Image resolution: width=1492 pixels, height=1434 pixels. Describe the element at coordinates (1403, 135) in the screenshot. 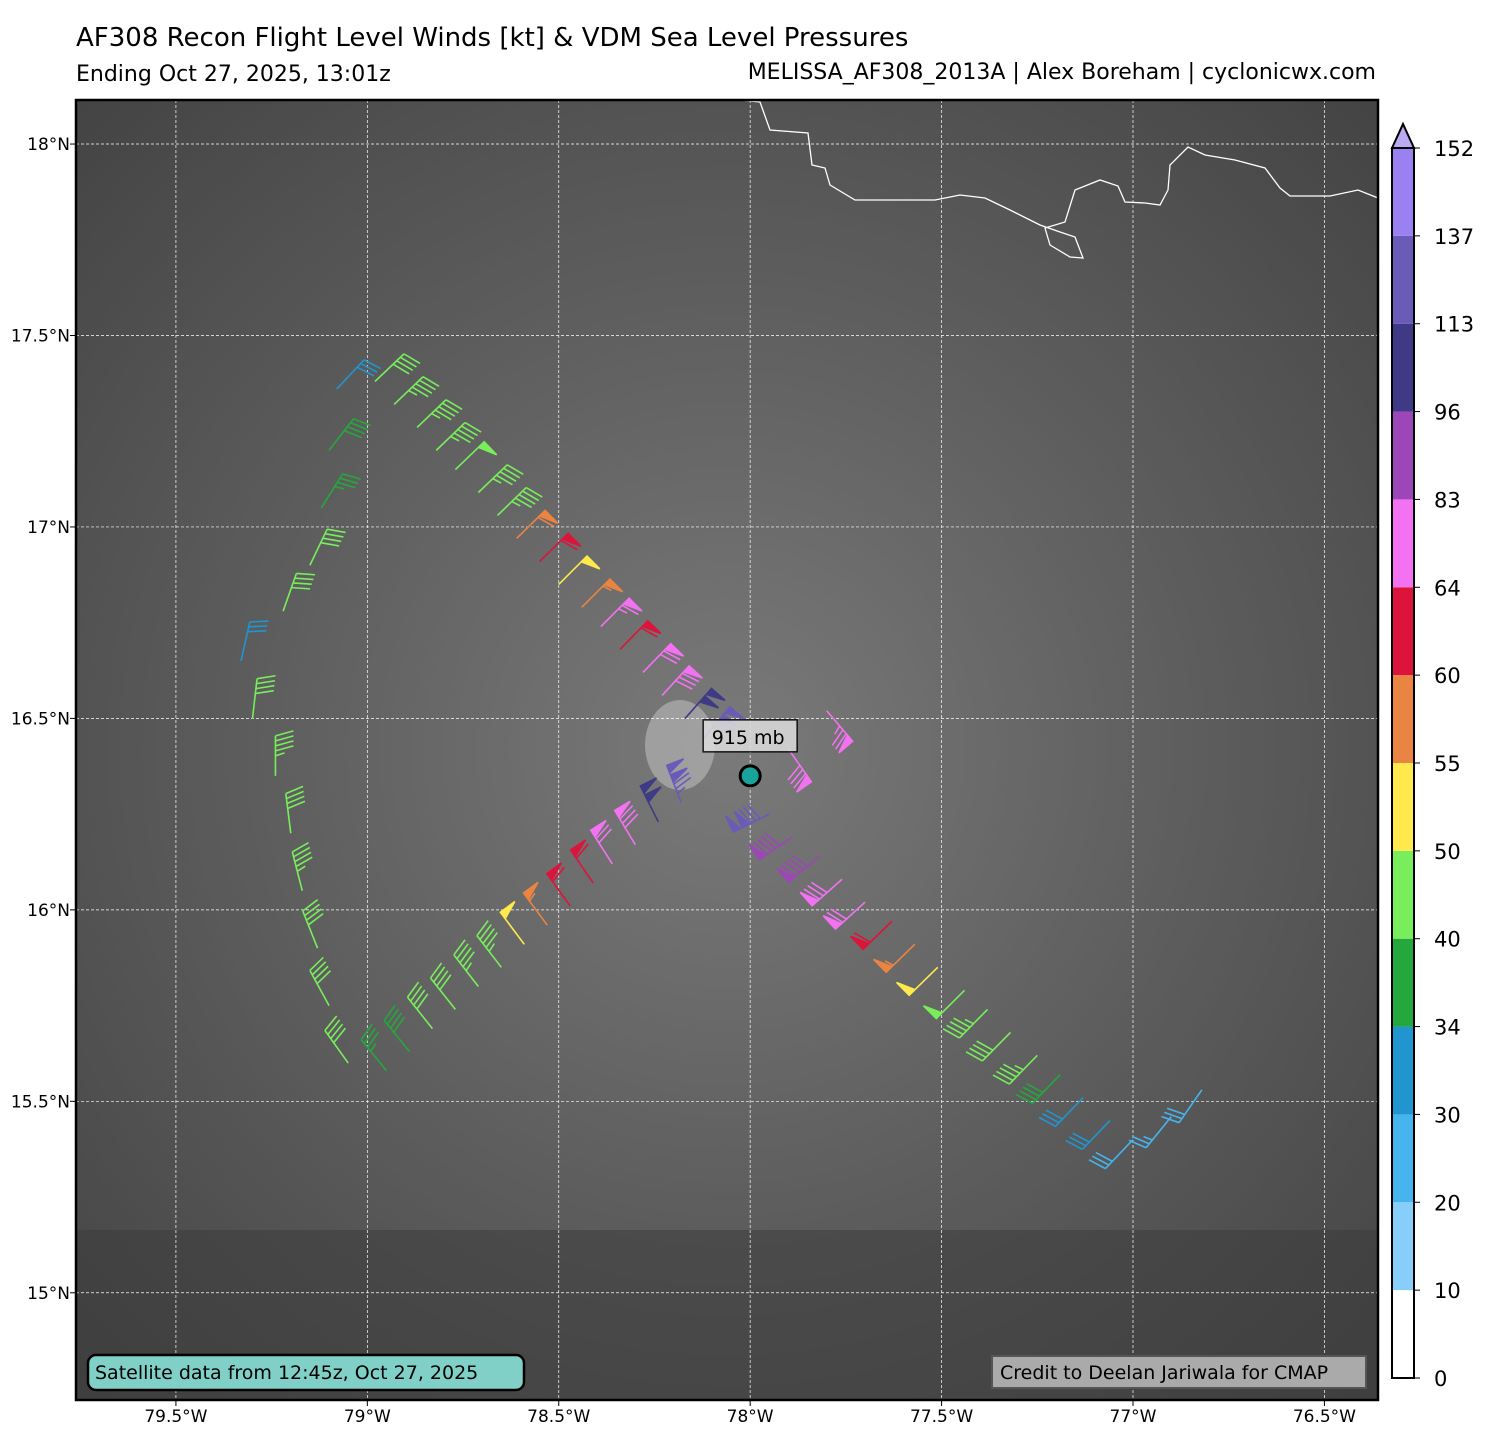

I see `colorbar-extend` at that location.